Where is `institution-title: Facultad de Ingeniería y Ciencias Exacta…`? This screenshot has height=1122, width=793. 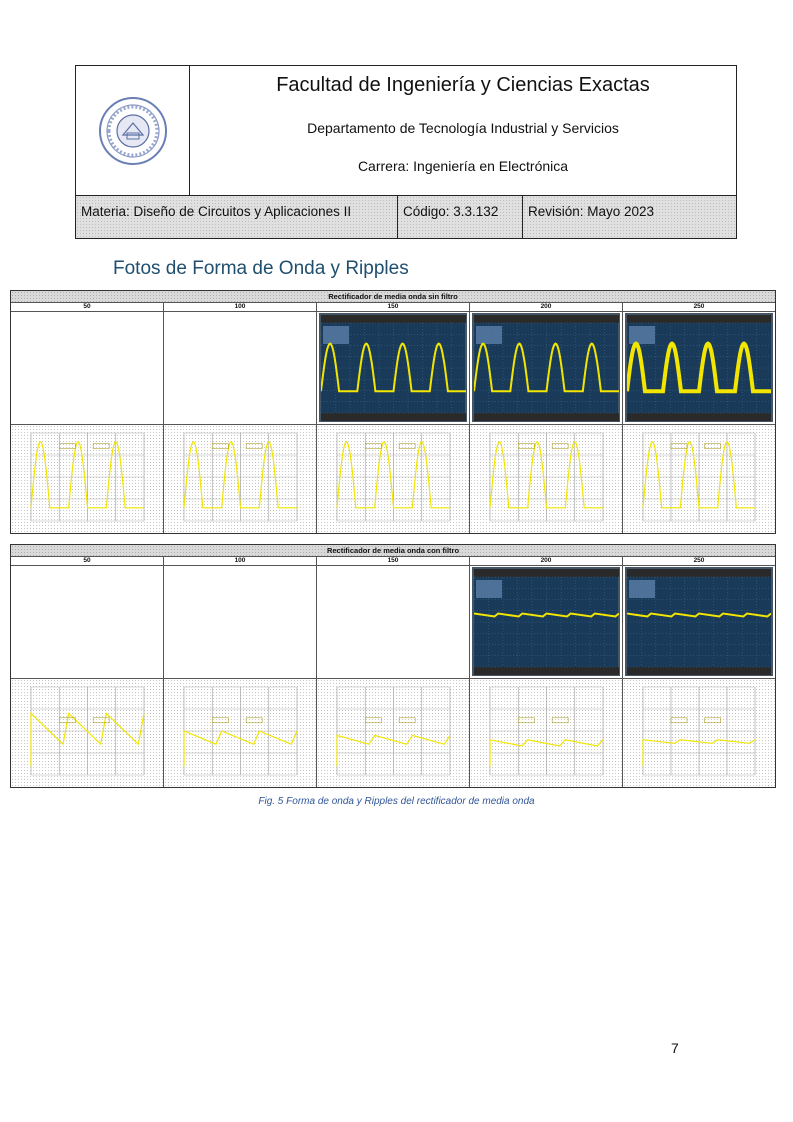 institution-title: Facultad de Ingeniería y Ciencias Exacta… is located at coordinates (463, 85).